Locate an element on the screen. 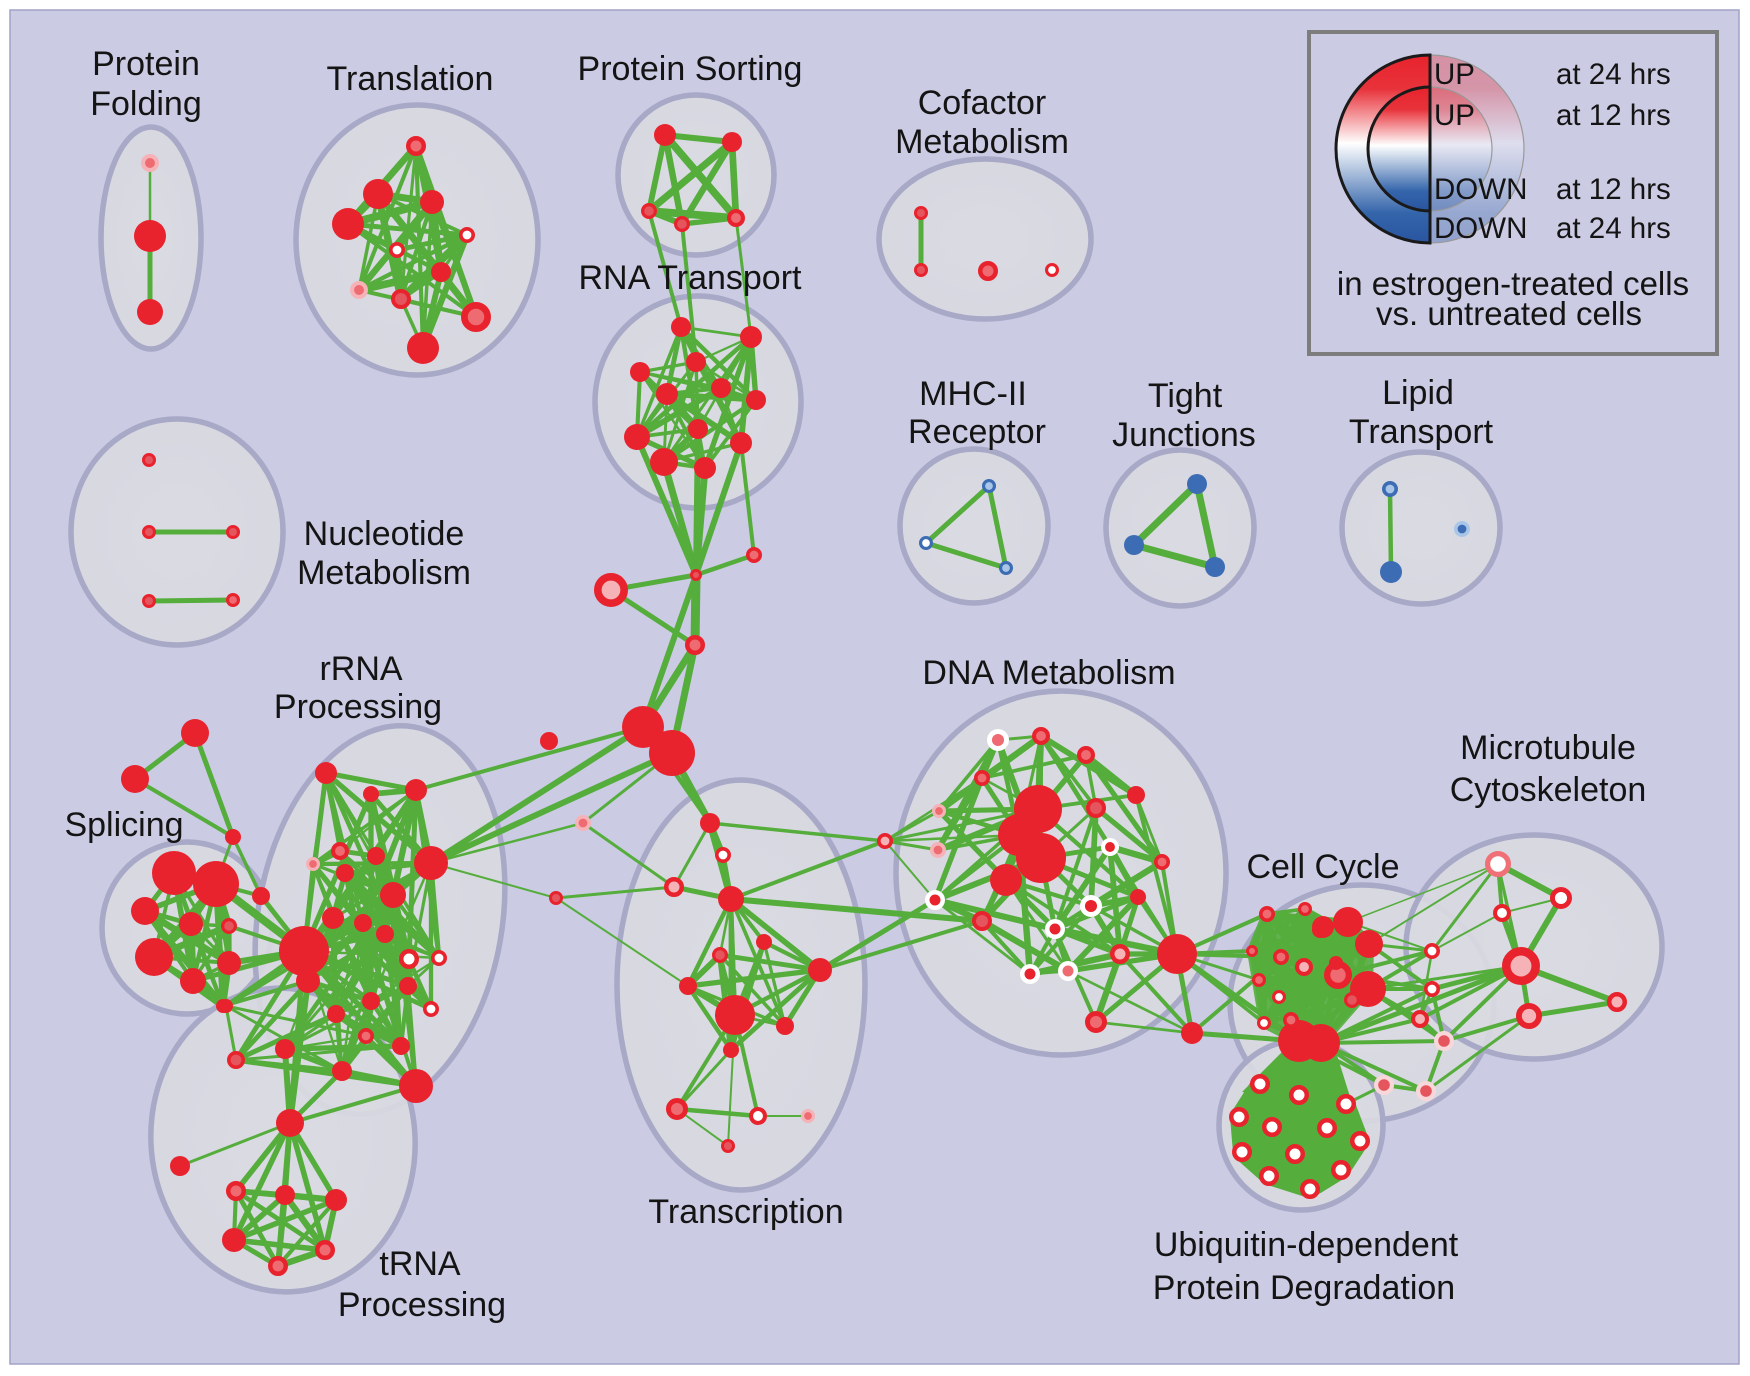 This screenshot has height=1376, width=1750. svg-text: DNA Metabolism is located at coordinates (1048, 673).